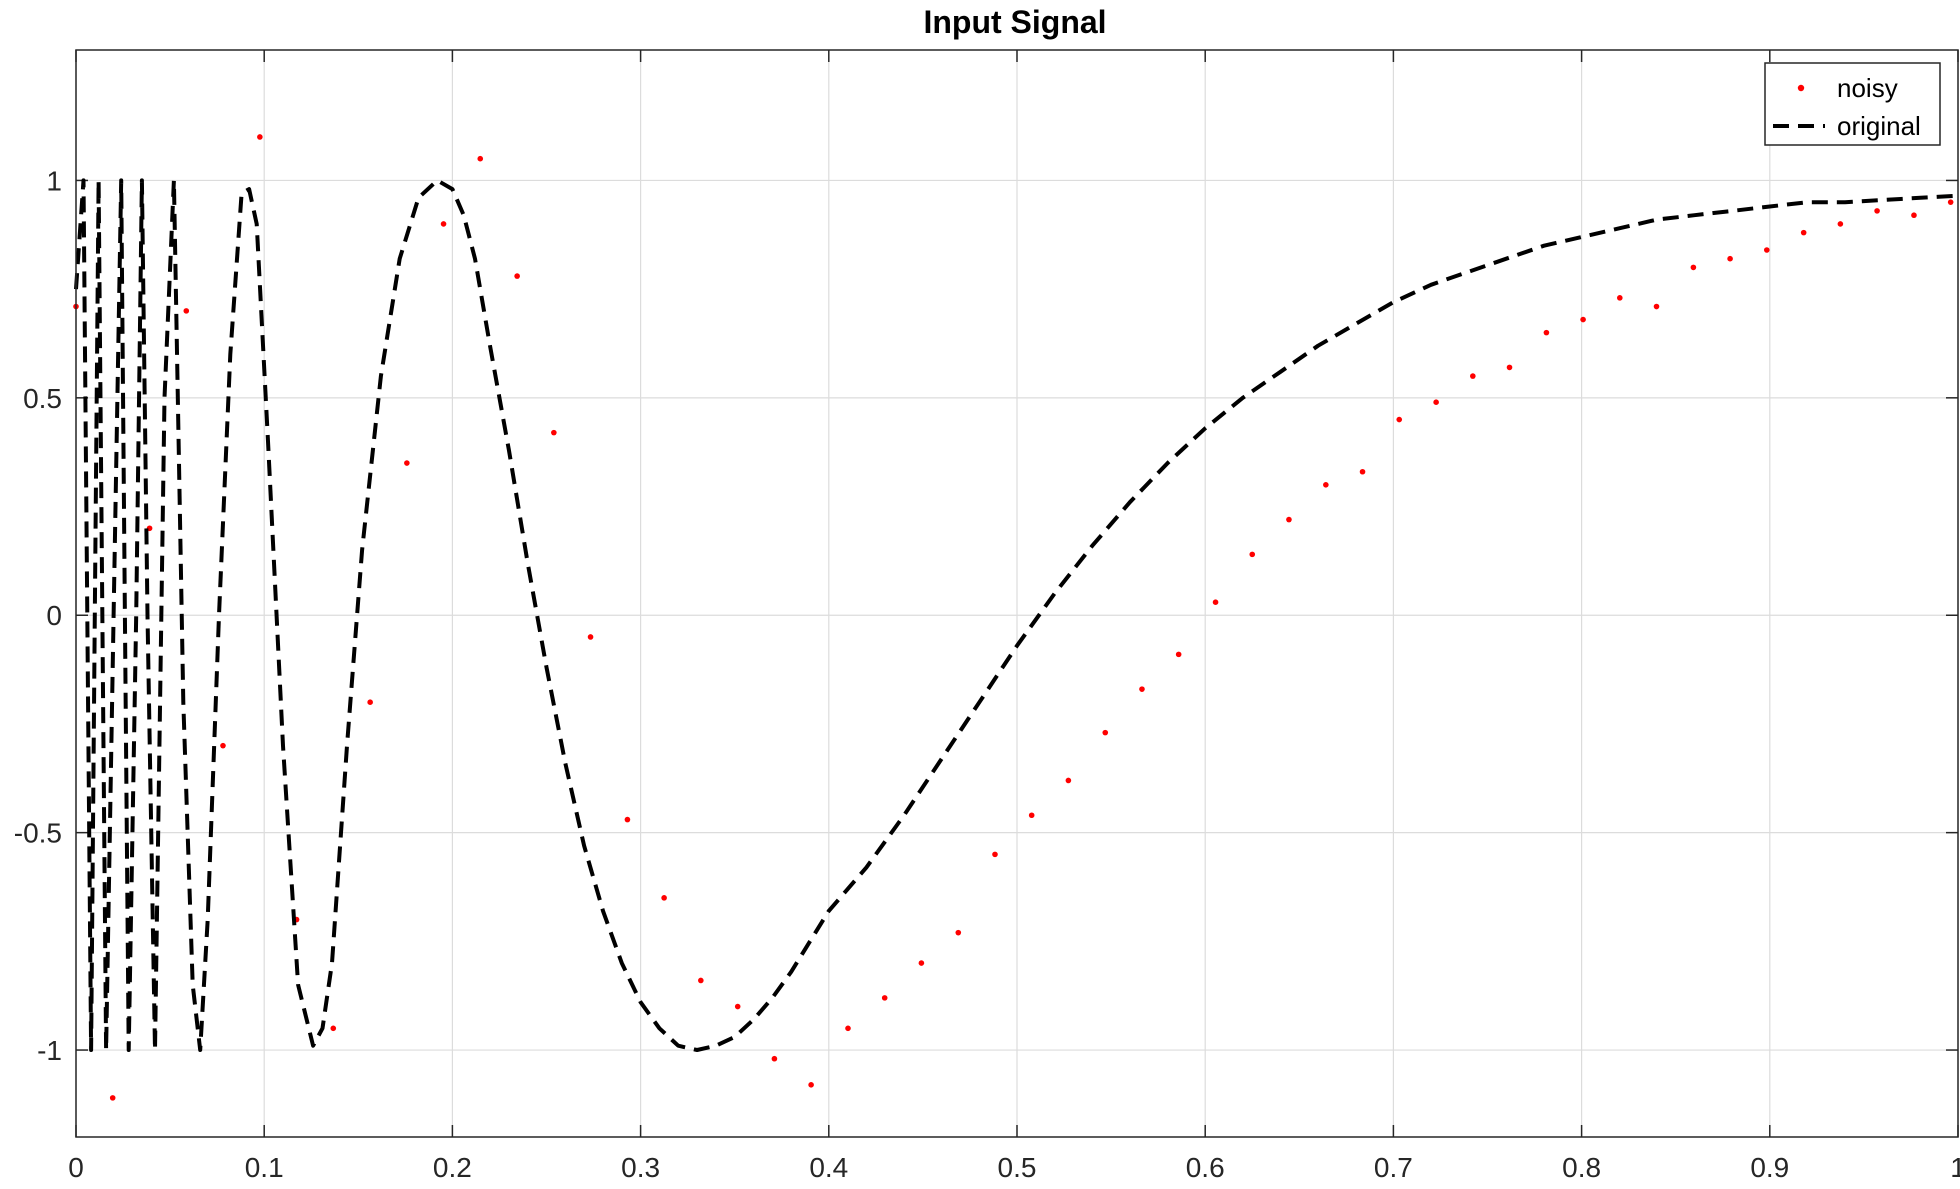 The width and height of the screenshot is (1960, 1189). Describe the element at coordinates (54, 180) in the screenshot. I see `y-tick-label-4: 1` at that location.